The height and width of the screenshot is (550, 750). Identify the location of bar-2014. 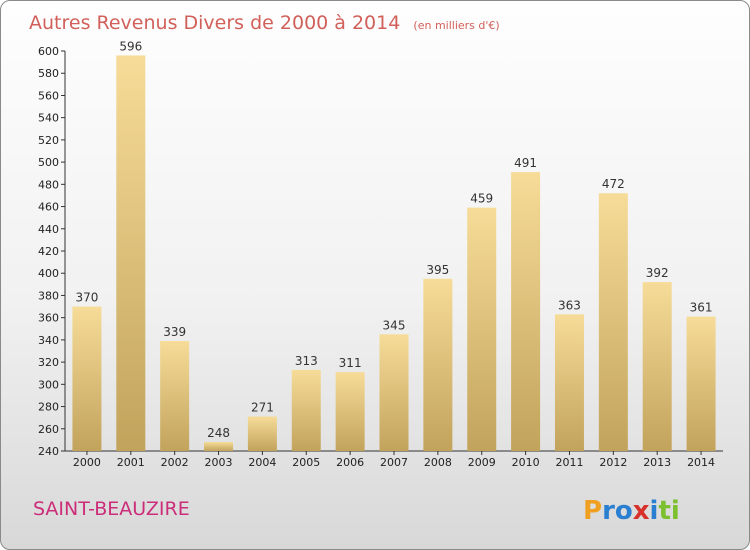
(701, 383).